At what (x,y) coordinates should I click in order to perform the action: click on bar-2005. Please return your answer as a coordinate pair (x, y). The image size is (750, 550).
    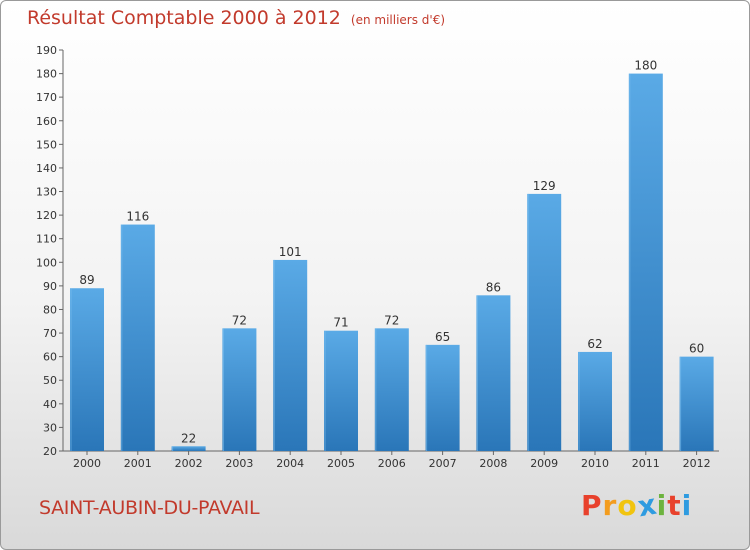
    Looking at the image, I should click on (341, 390).